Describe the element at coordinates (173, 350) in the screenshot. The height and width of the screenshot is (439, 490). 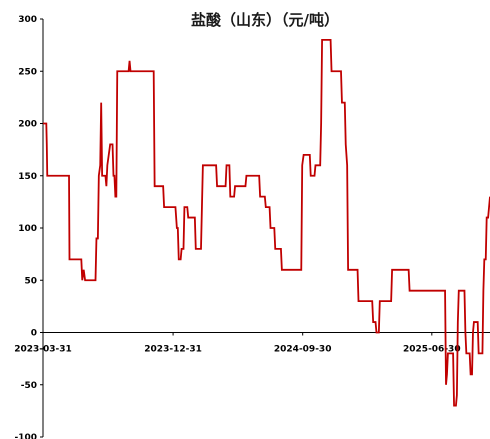
I see `x-tick-label: 2023-12-31` at that location.